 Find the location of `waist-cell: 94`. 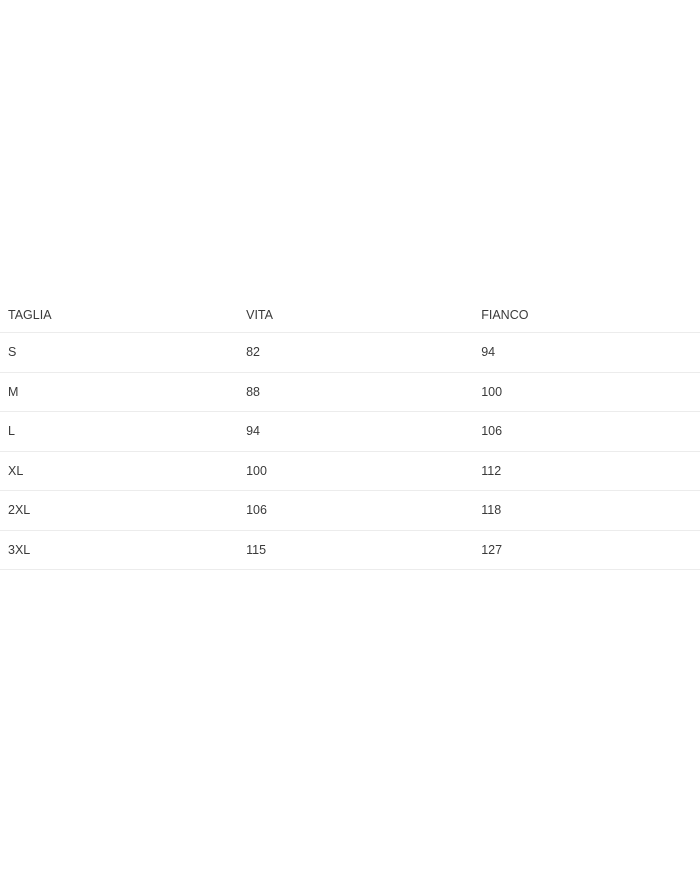

waist-cell: 94 is located at coordinates (356, 431).